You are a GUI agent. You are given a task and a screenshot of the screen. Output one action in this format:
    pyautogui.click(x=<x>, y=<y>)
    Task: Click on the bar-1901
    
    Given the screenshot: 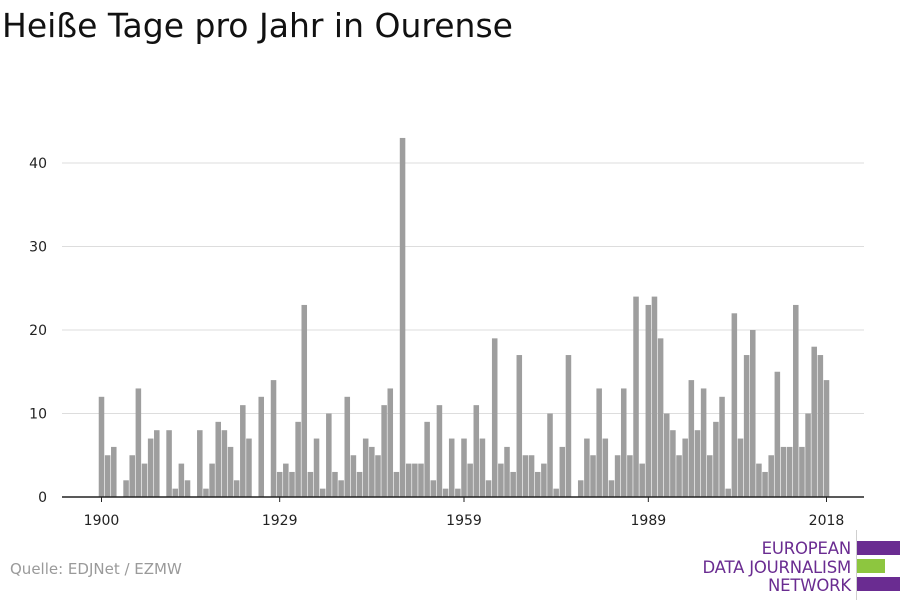 What is the action you would take?
    pyautogui.click(x=107, y=476)
    